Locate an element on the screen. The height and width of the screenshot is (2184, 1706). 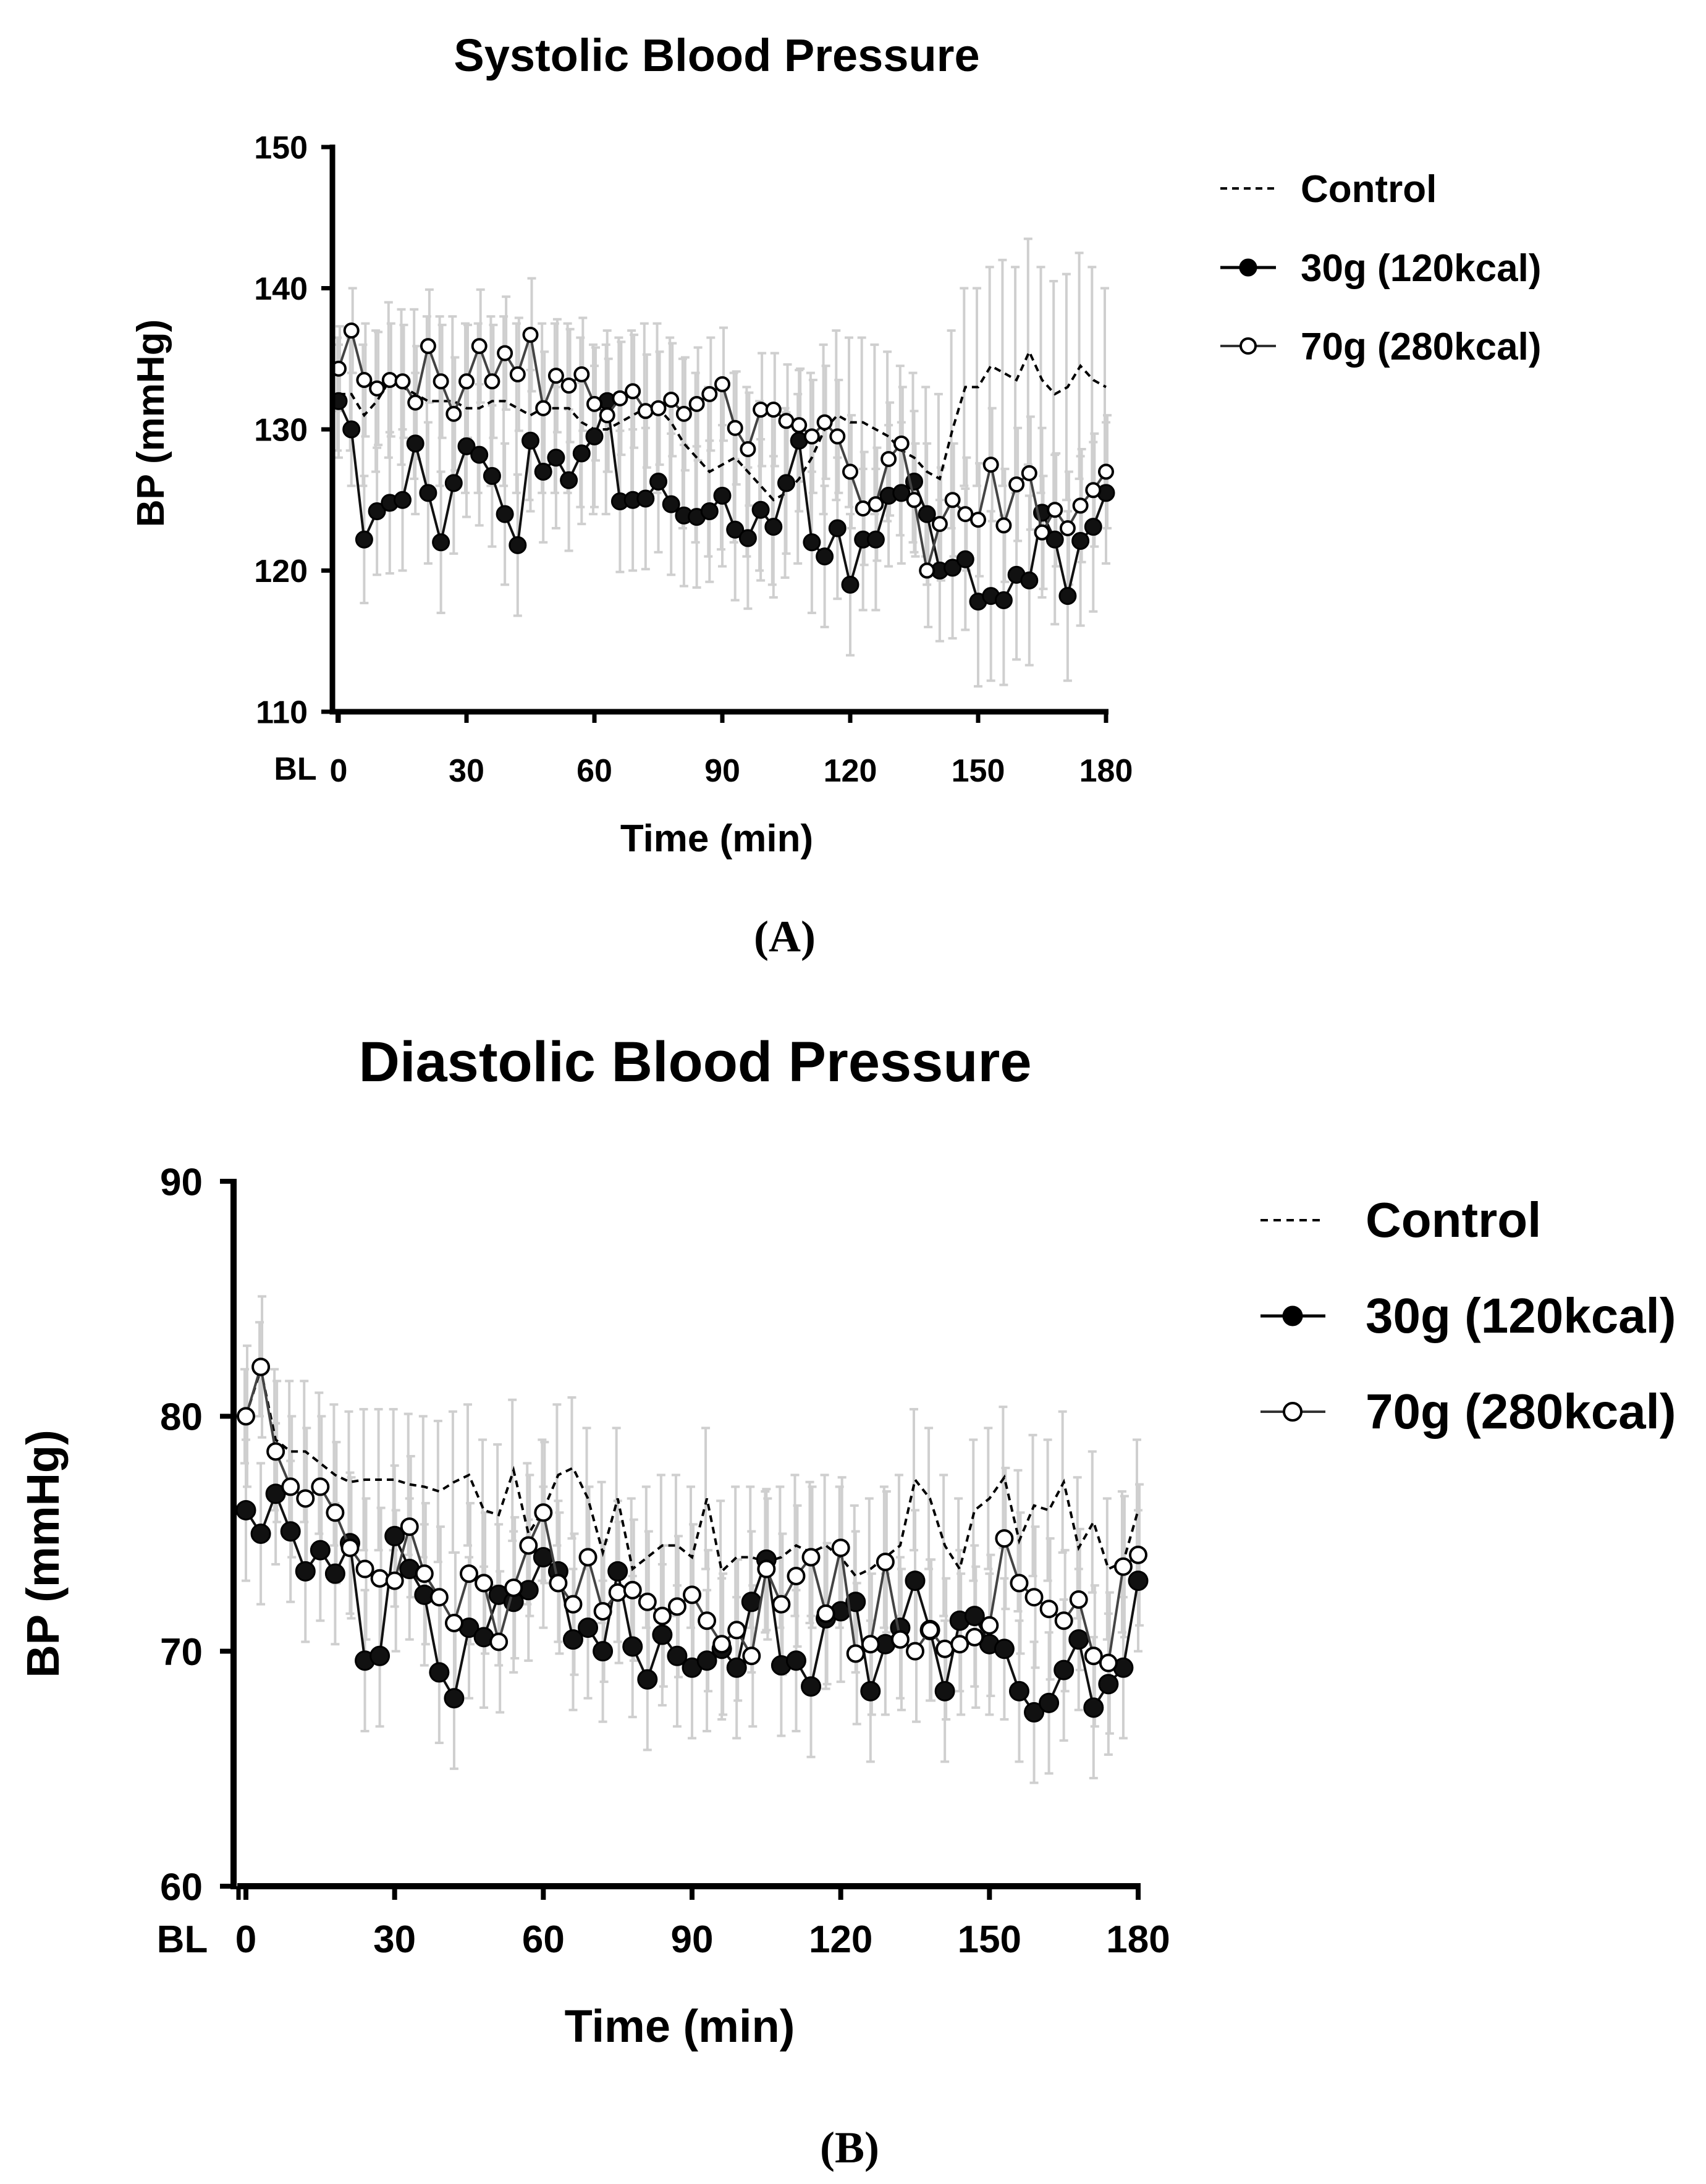
y-tick-label: 110 is located at coordinates (282, 713).